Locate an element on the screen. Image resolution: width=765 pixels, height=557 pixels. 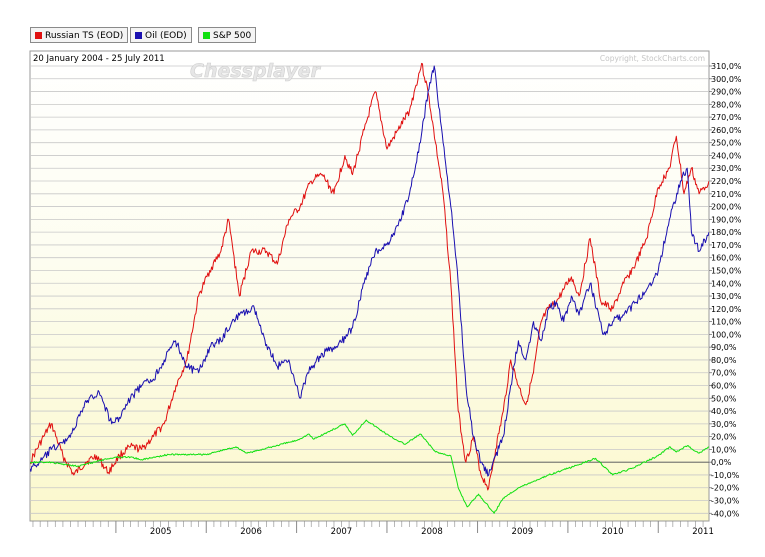
y-tick-label: 180,0% is located at coordinates (726, 232).